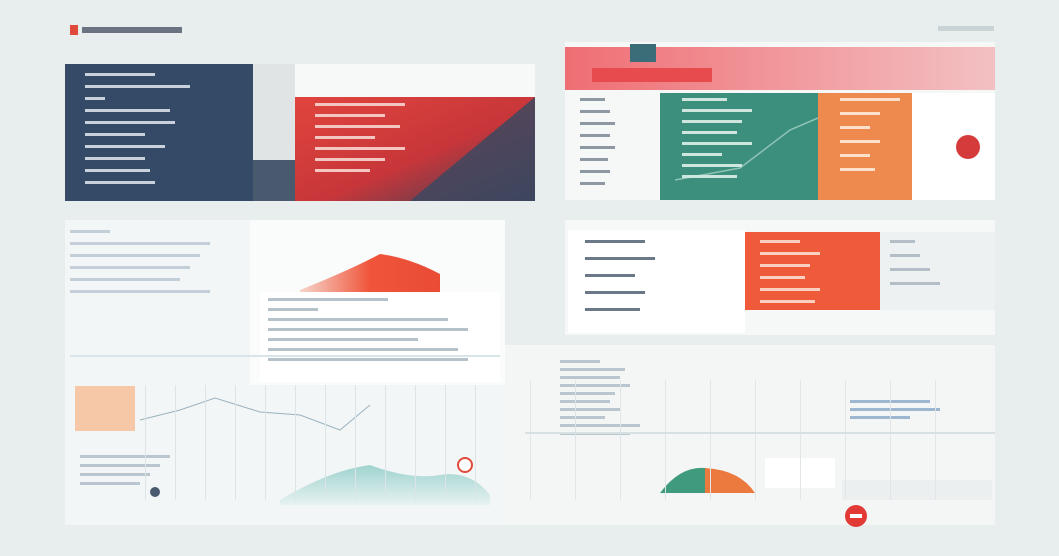 The height and width of the screenshot is (556, 1059). I want to click on panel-top-left, so click(300, 132).